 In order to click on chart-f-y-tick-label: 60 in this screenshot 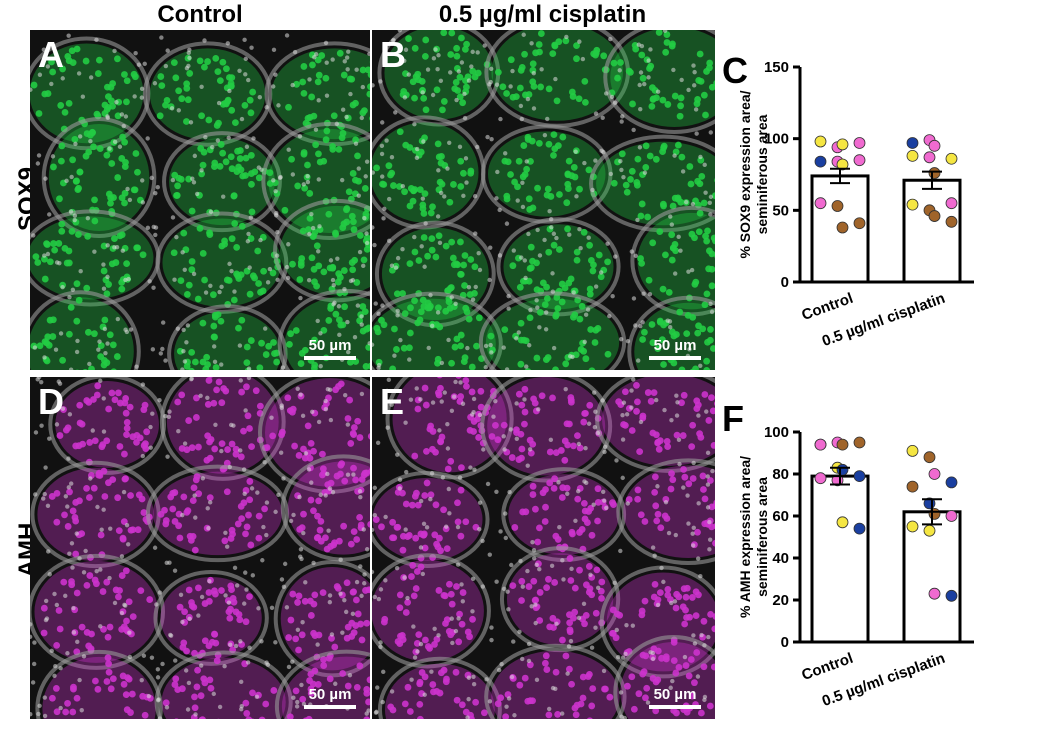, I will do `click(780, 516)`.